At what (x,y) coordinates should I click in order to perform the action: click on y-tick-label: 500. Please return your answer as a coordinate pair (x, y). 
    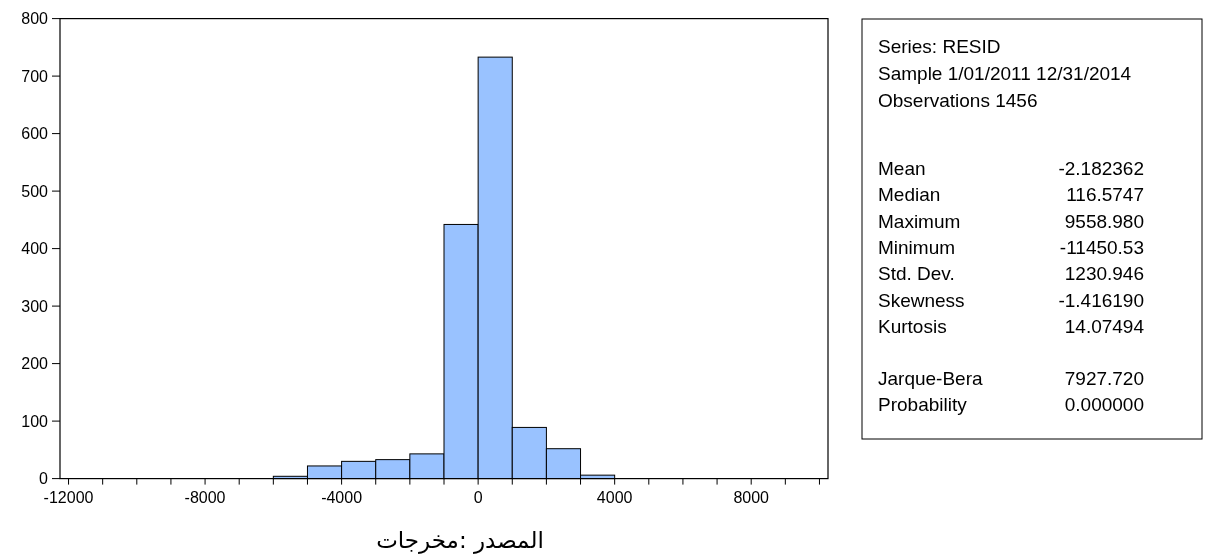
    Looking at the image, I should click on (35, 191).